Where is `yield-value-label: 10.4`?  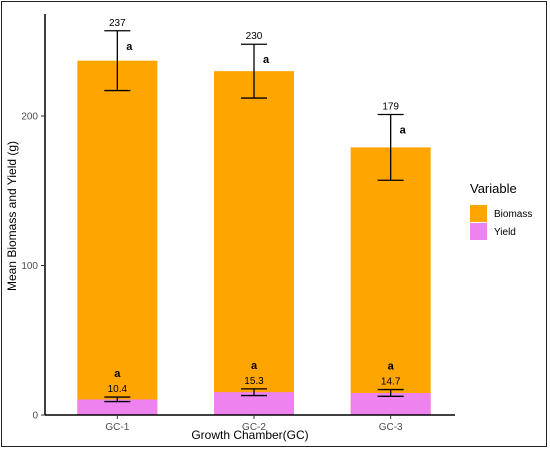
yield-value-label: 10.4 is located at coordinates (118, 389).